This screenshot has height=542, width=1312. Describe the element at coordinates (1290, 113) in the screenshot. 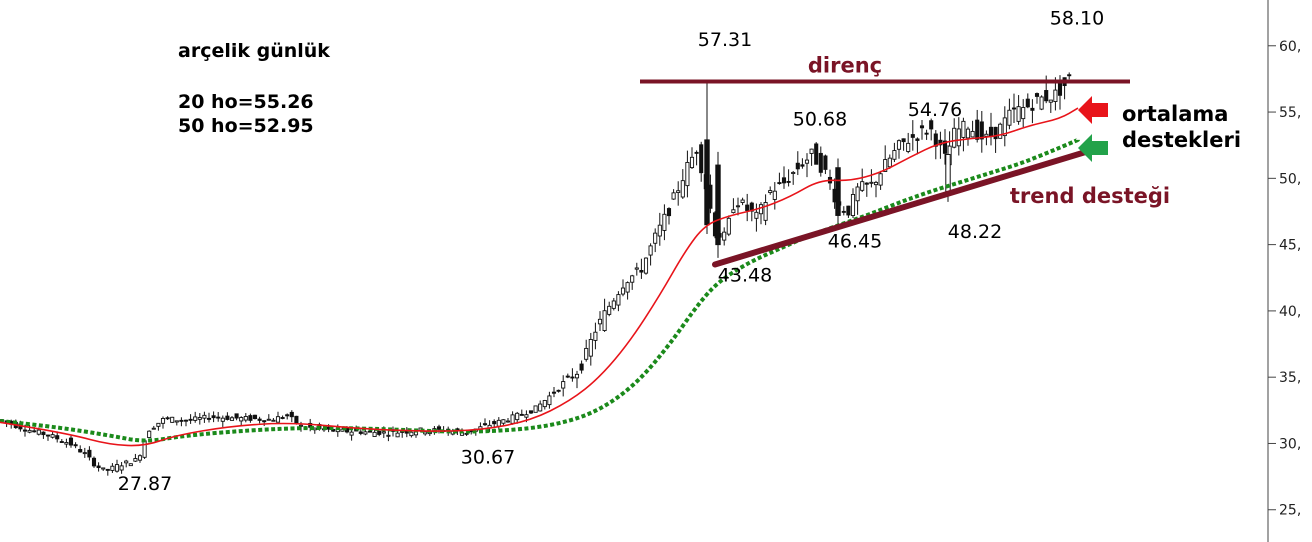

I see `y-tick-label: 55,` at that location.